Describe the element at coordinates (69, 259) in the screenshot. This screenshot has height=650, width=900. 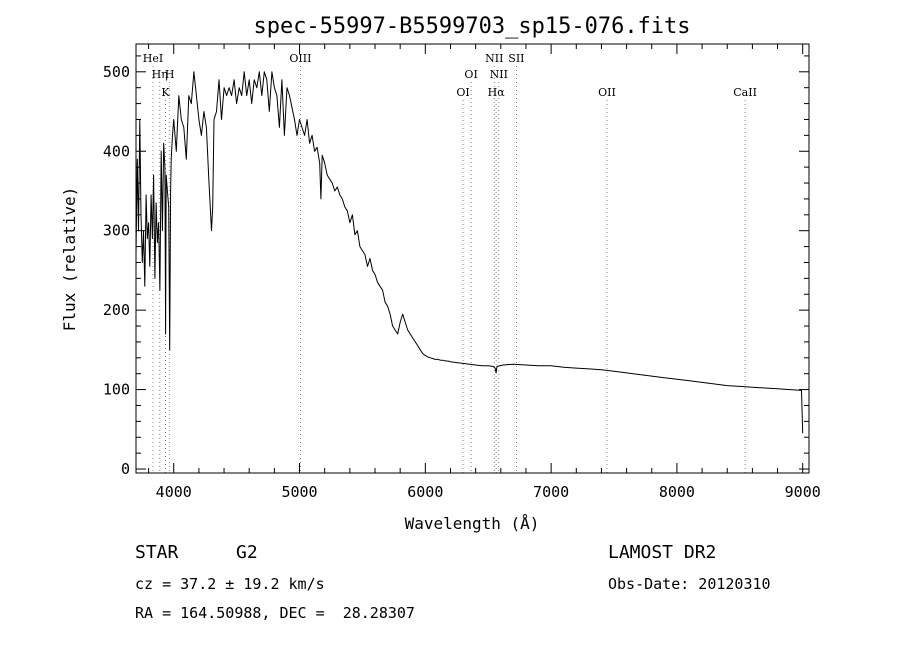
I see `y-axis-label: Flux (relative)` at that location.